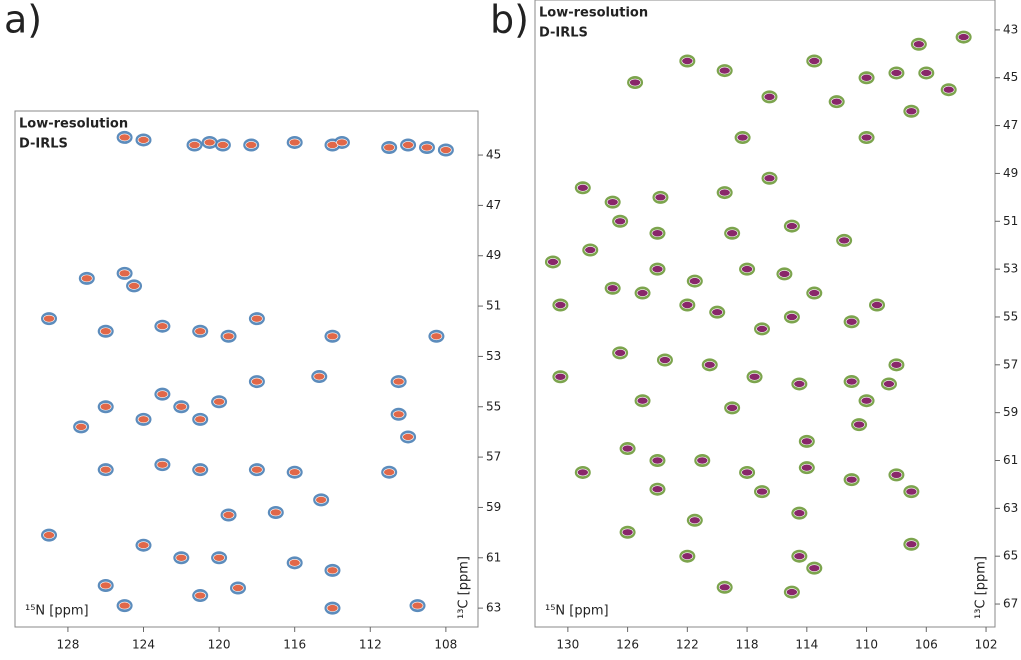  What do you see at coordinates (1010, 604) in the screenshot?
I see `y-tick-label: 67` at bounding box center [1010, 604].